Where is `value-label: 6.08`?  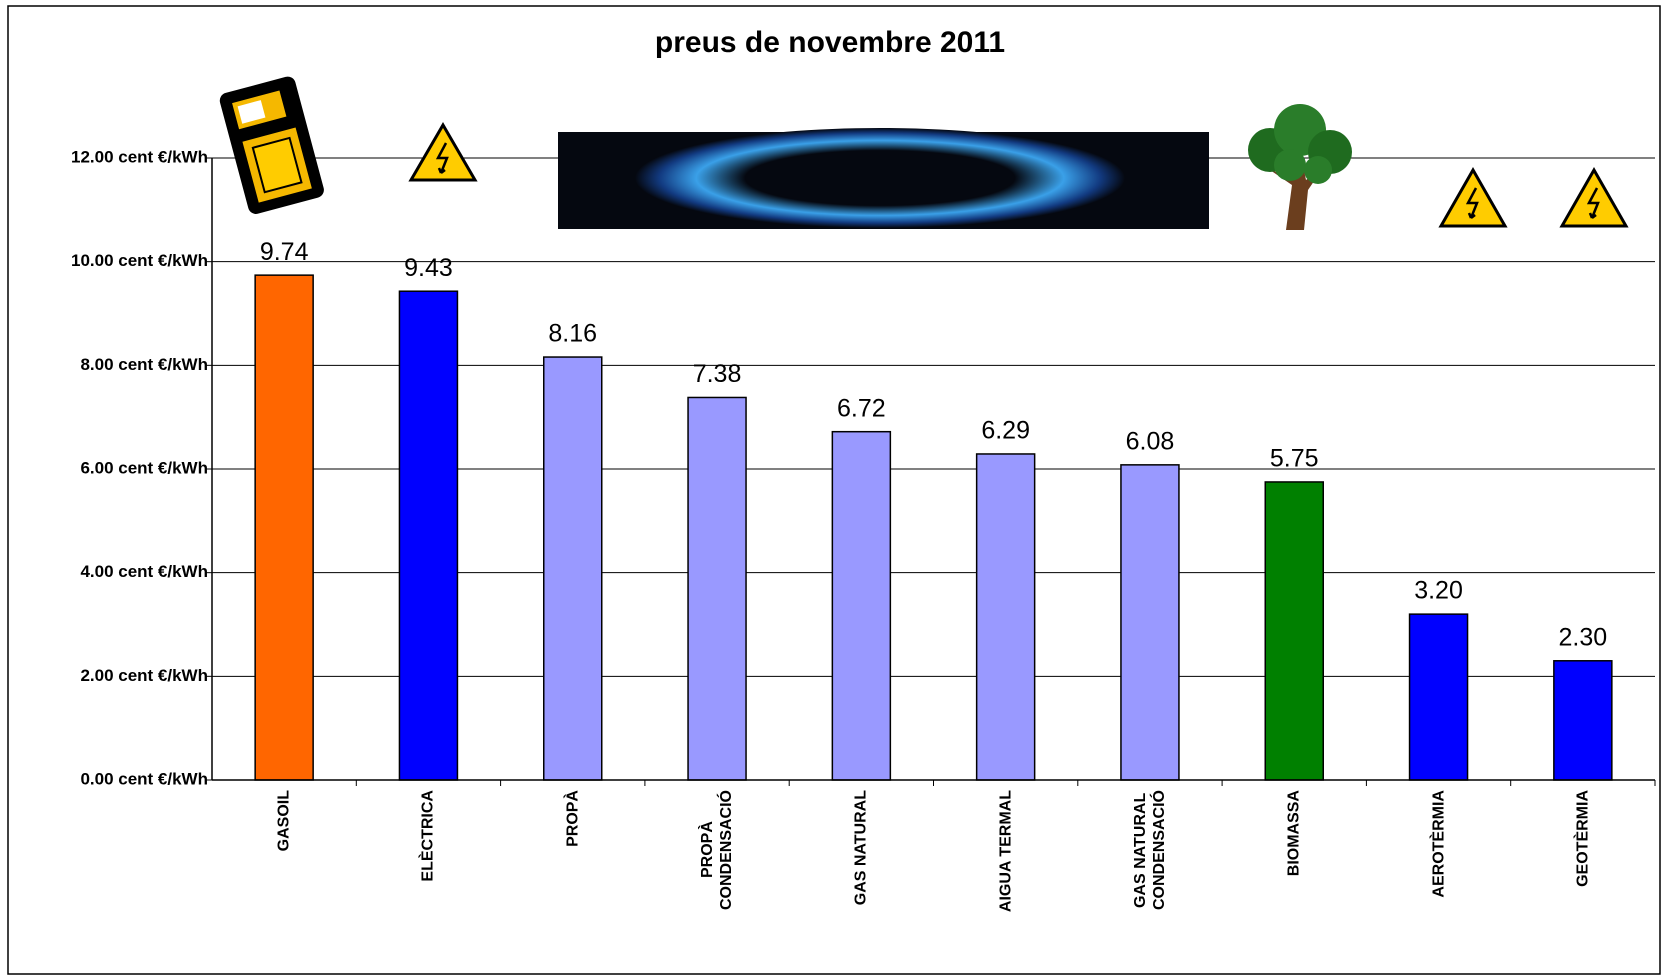 value-label: 6.08 is located at coordinates (1150, 441).